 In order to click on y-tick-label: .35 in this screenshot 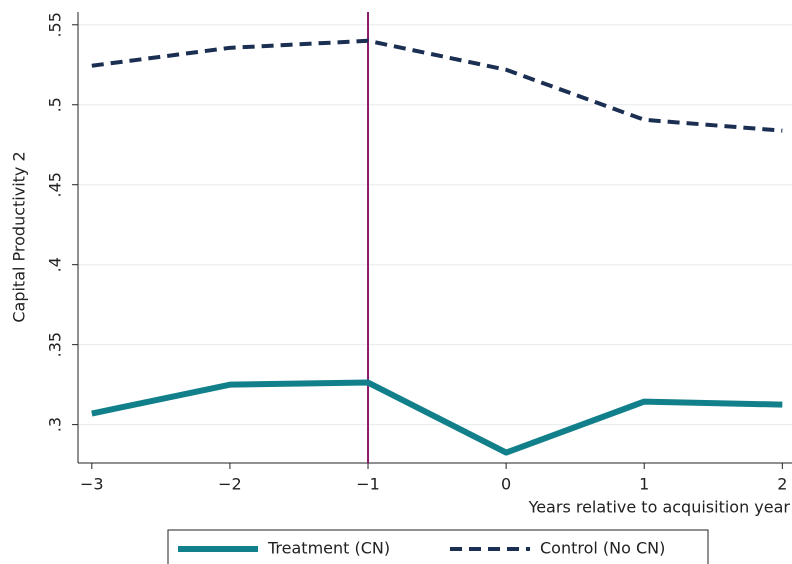, I will do `click(55, 344)`.